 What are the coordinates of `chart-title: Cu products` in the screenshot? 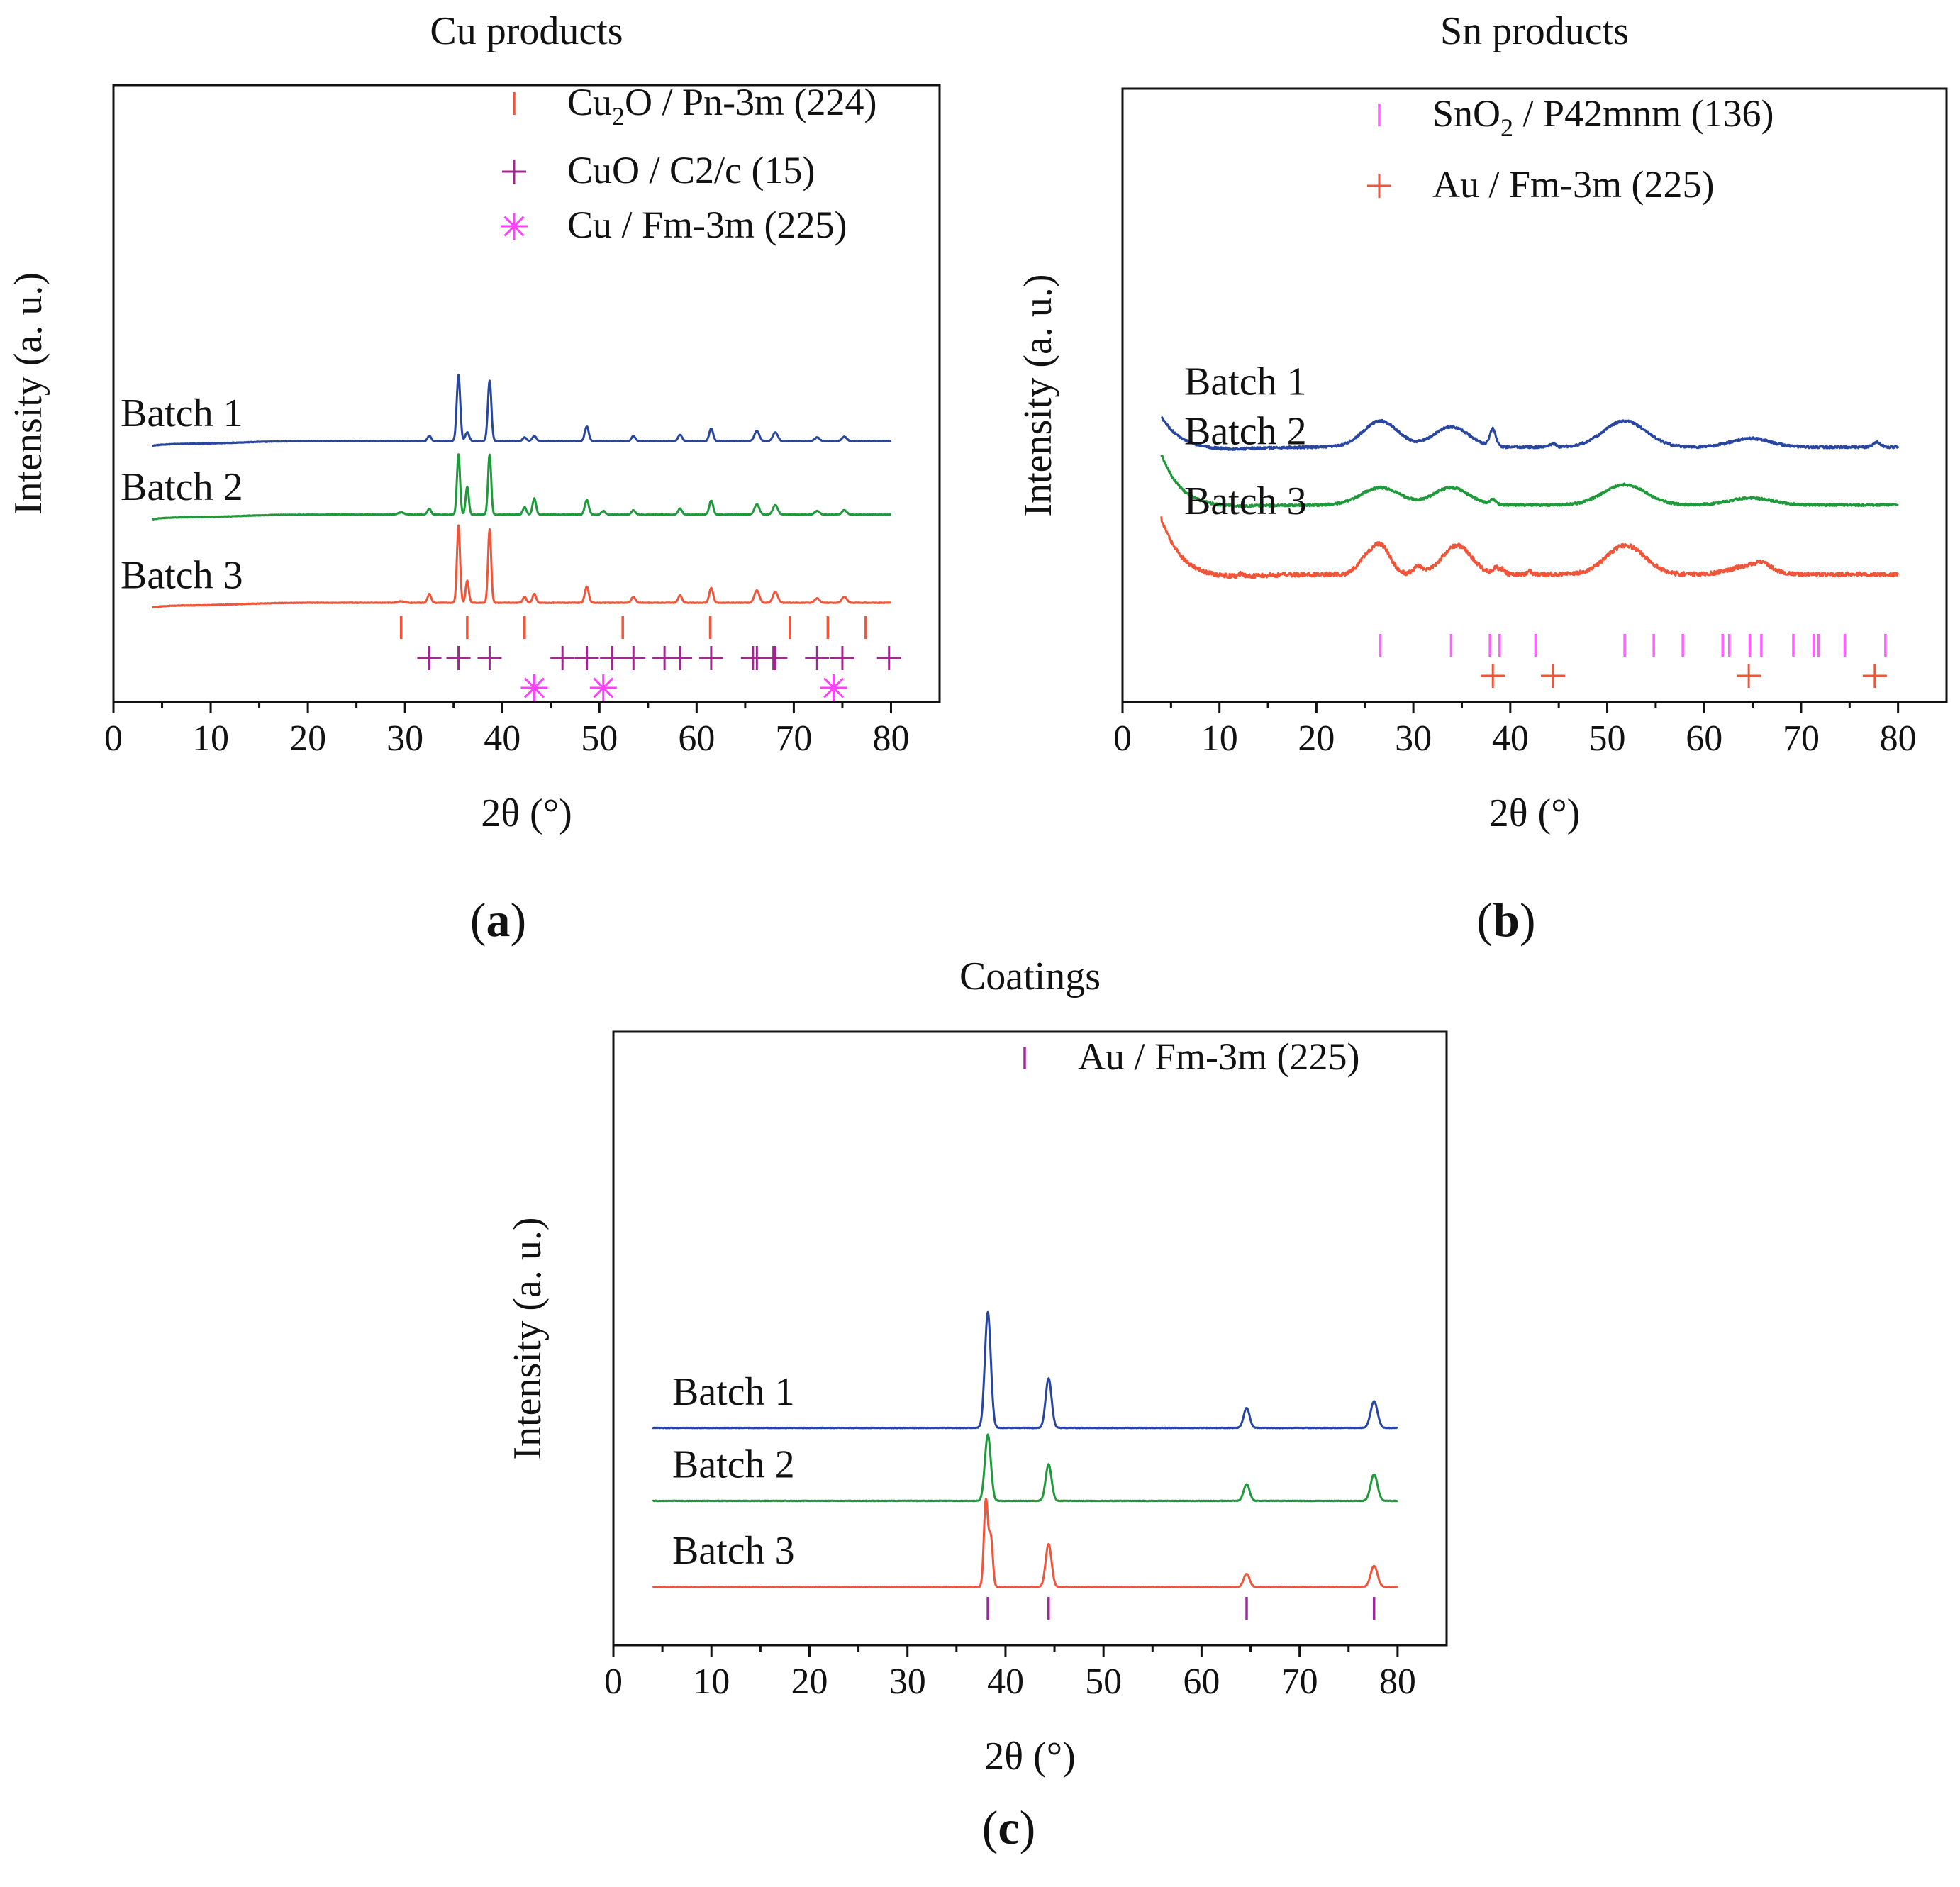 It's located at (526, 31).